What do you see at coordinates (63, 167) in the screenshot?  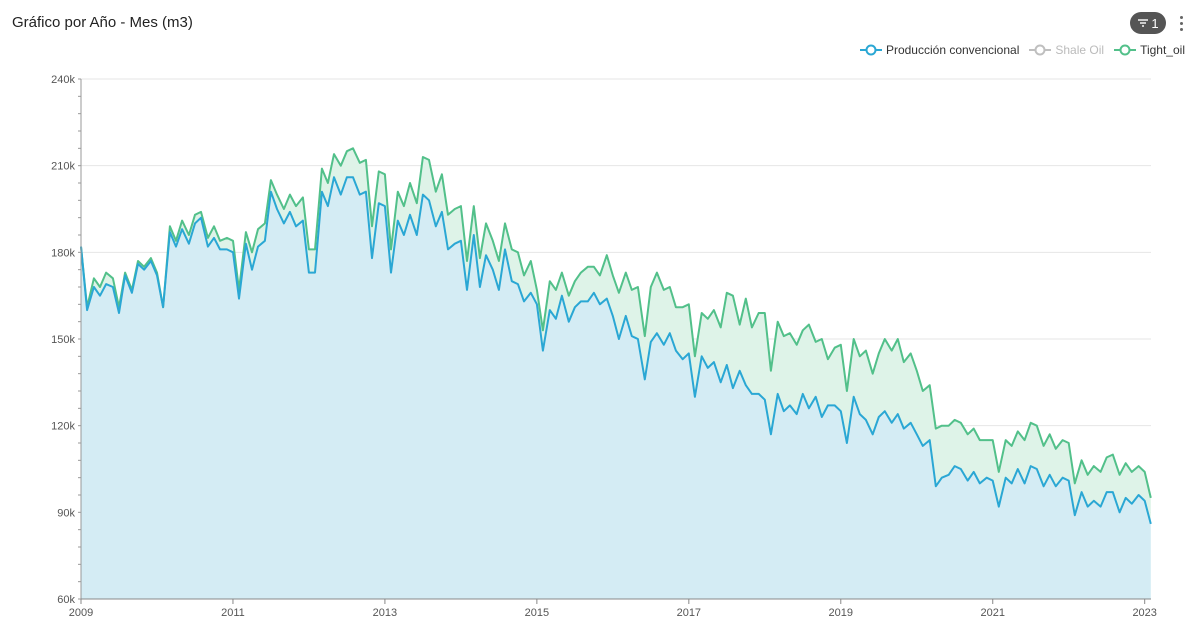 I see `y-tick-label: 210k` at bounding box center [63, 167].